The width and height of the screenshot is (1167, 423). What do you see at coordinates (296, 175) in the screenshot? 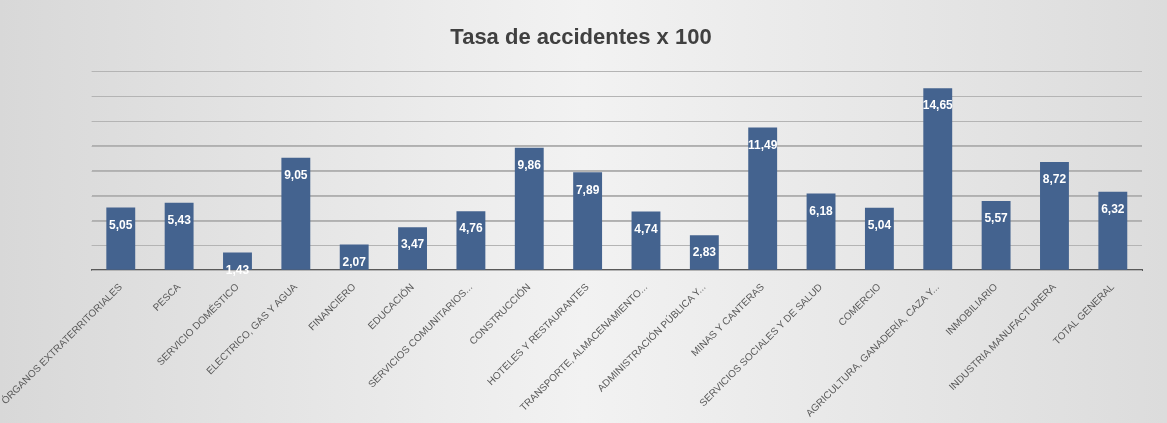
I see `data-label: 9,05` at bounding box center [296, 175].